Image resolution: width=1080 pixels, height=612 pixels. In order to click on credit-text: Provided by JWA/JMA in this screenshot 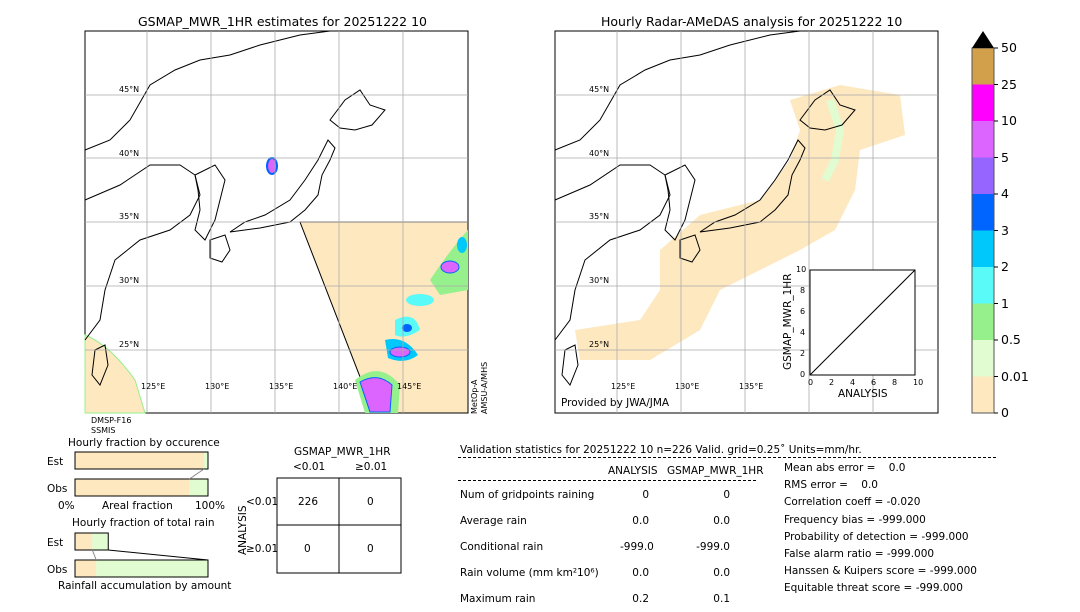, I will do `click(615, 403)`.